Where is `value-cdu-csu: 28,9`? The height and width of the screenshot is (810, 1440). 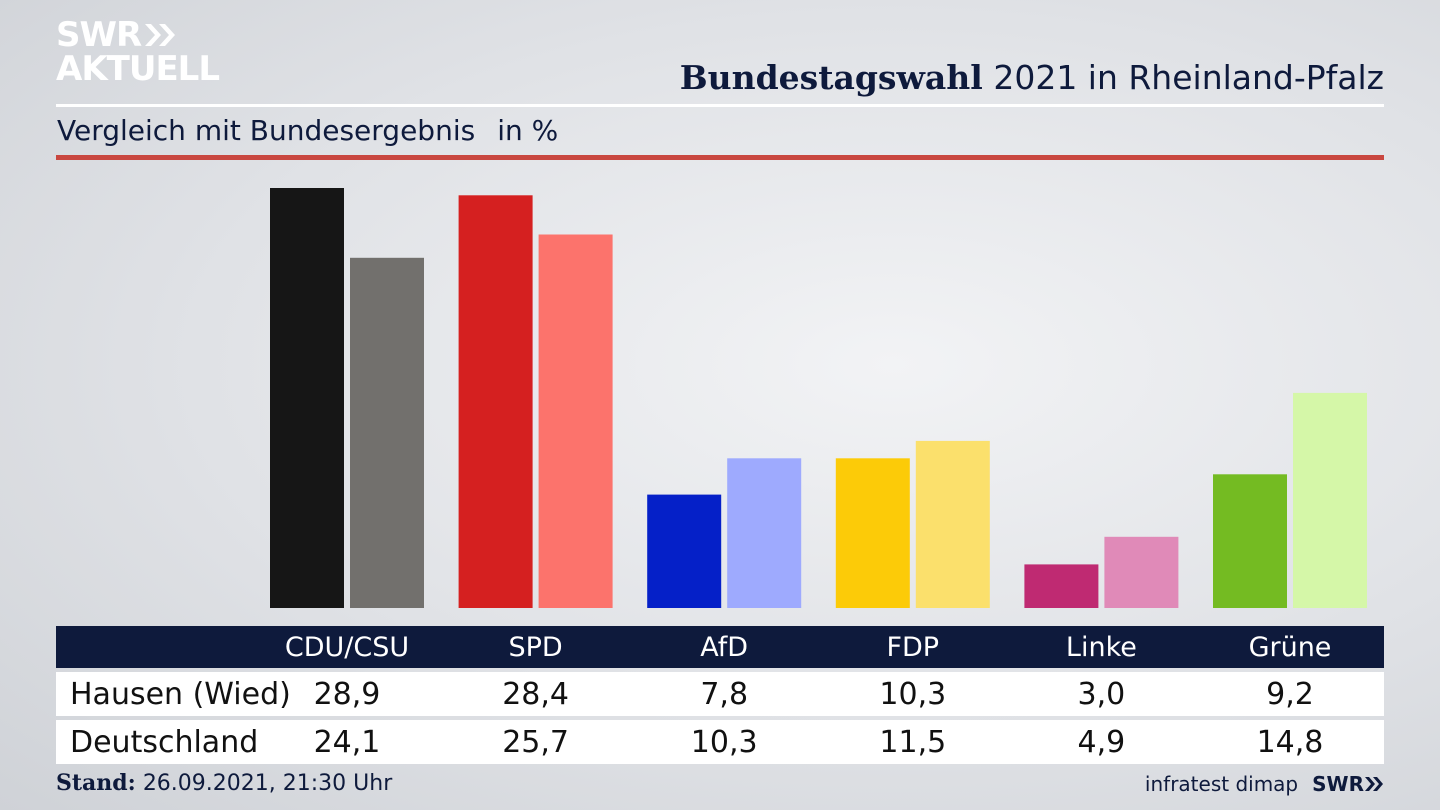
value-cdu-csu: 28,9 is located at coordinates (347, 694).